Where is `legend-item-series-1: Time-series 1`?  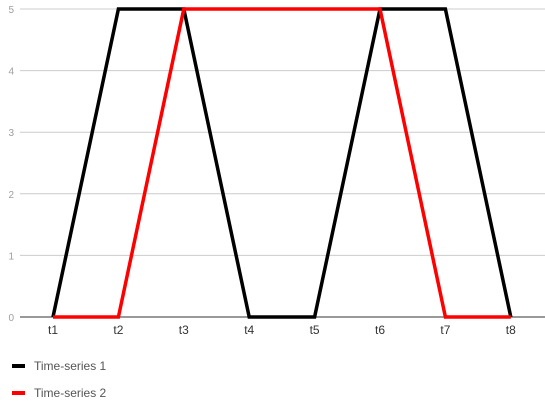
legend-item-series-1: Time-series 1 is located at coordinates (59, 366).